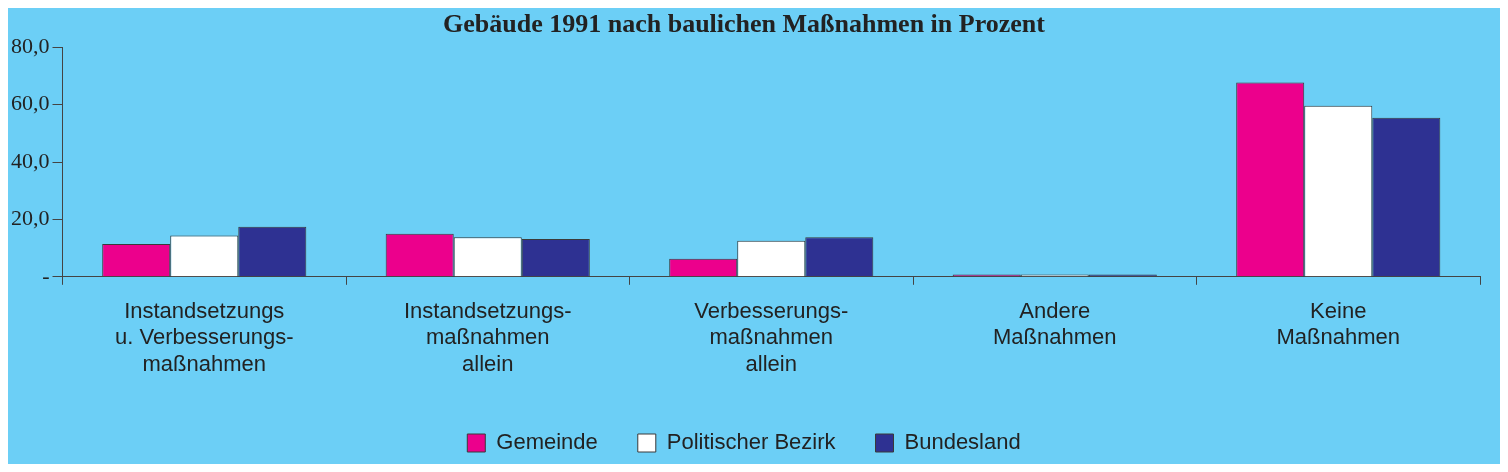 This screenshot has width=1508, height=472. I want to click on y-tick-label: 40,0, so click(30, 160).